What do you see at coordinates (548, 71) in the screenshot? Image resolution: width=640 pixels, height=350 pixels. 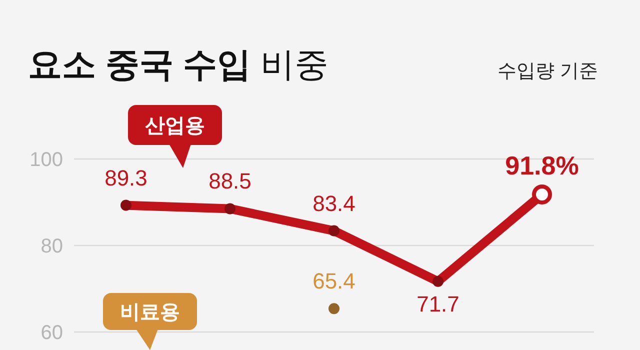 I see `subtitle: 수입량 기준` at bounding box center [548, 71].